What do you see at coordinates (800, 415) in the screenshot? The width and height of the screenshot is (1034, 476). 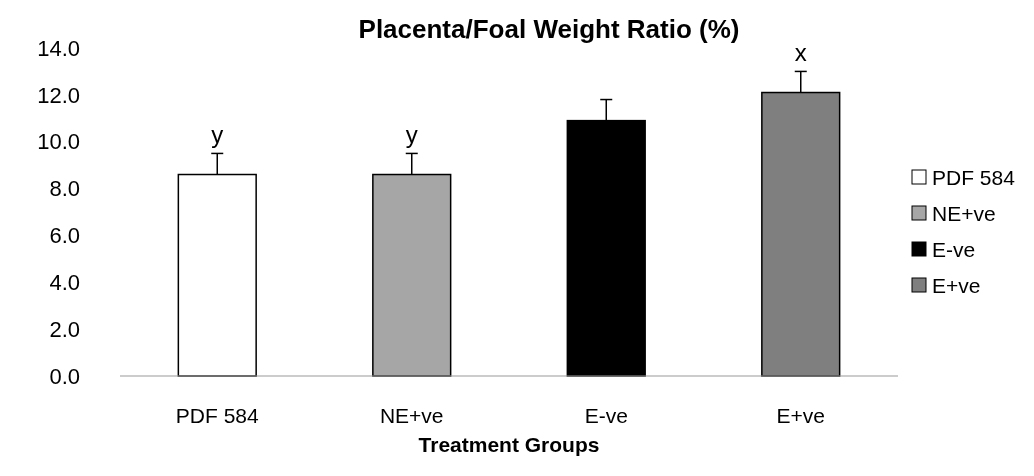 I see `x-tick-label: E+ve` at bounding box center [800, 415].